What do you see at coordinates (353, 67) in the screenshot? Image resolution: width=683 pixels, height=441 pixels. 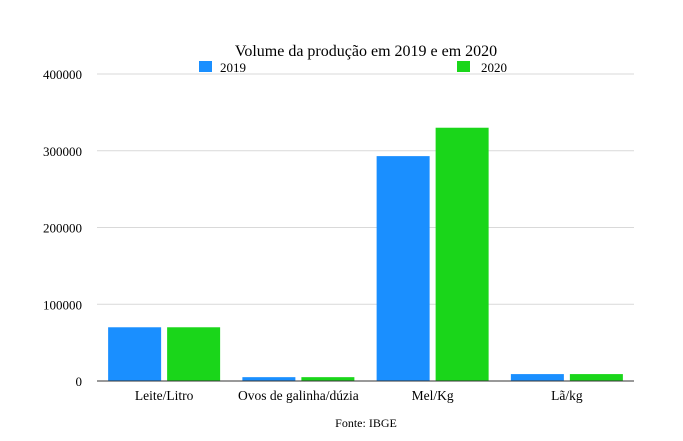 I see `legend: 2019 2020` at bounding box center [353, 67].